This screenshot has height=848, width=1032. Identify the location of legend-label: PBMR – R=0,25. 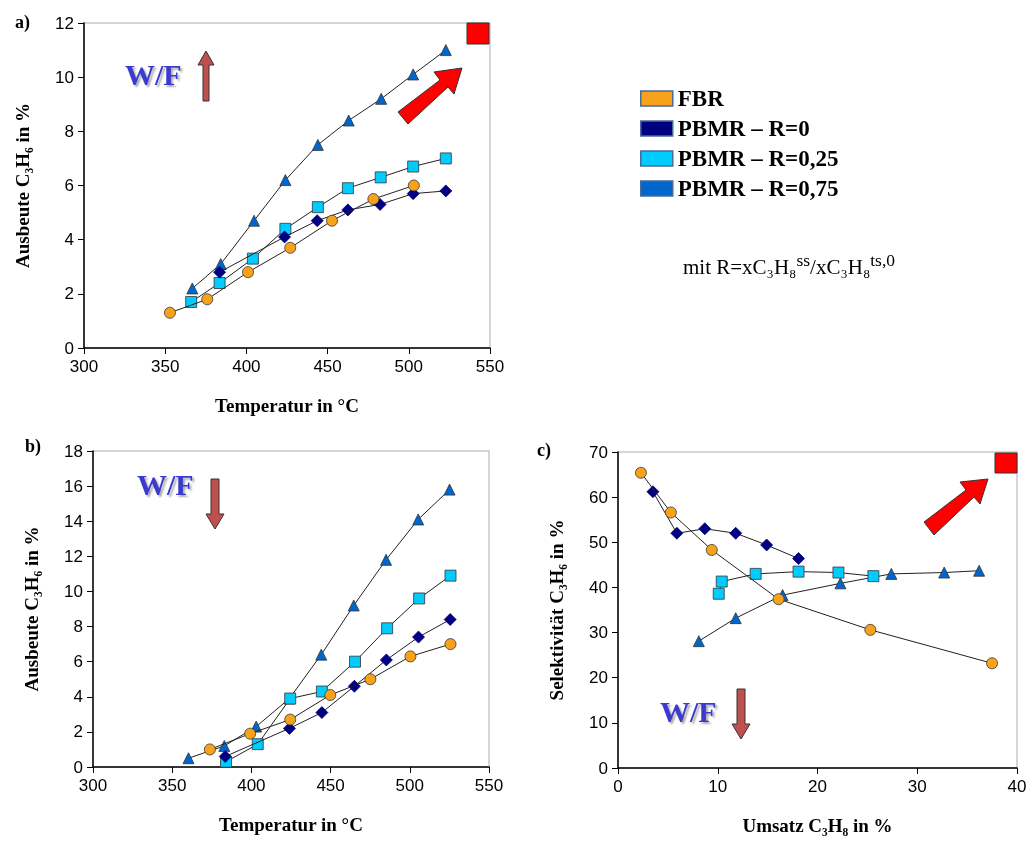
(758, 158).